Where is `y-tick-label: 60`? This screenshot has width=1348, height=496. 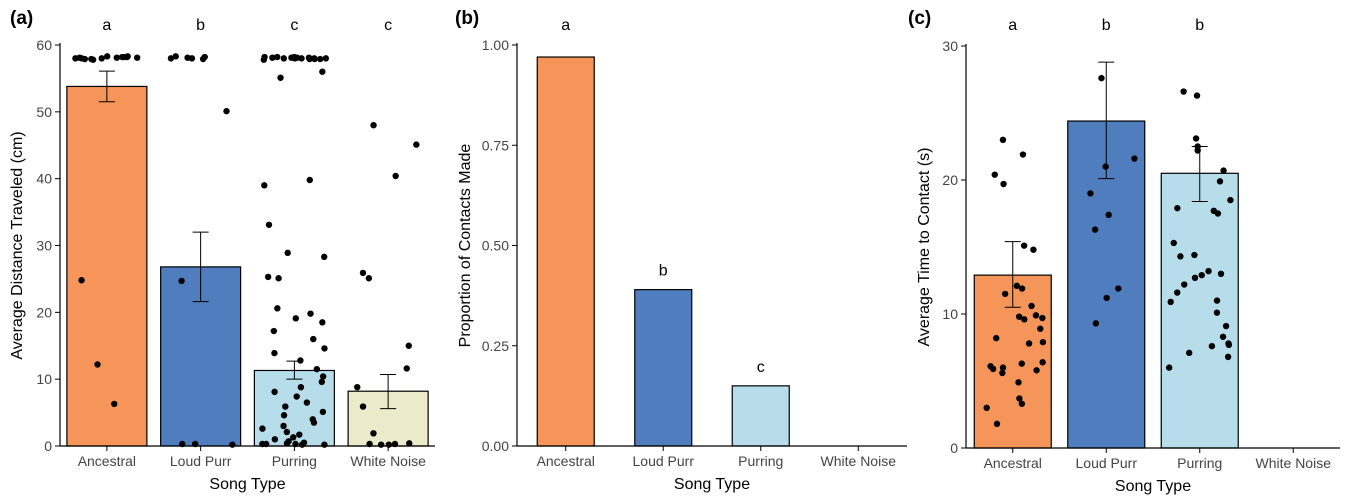
y-tick-label: 60 is located at coordinates (44, 45).